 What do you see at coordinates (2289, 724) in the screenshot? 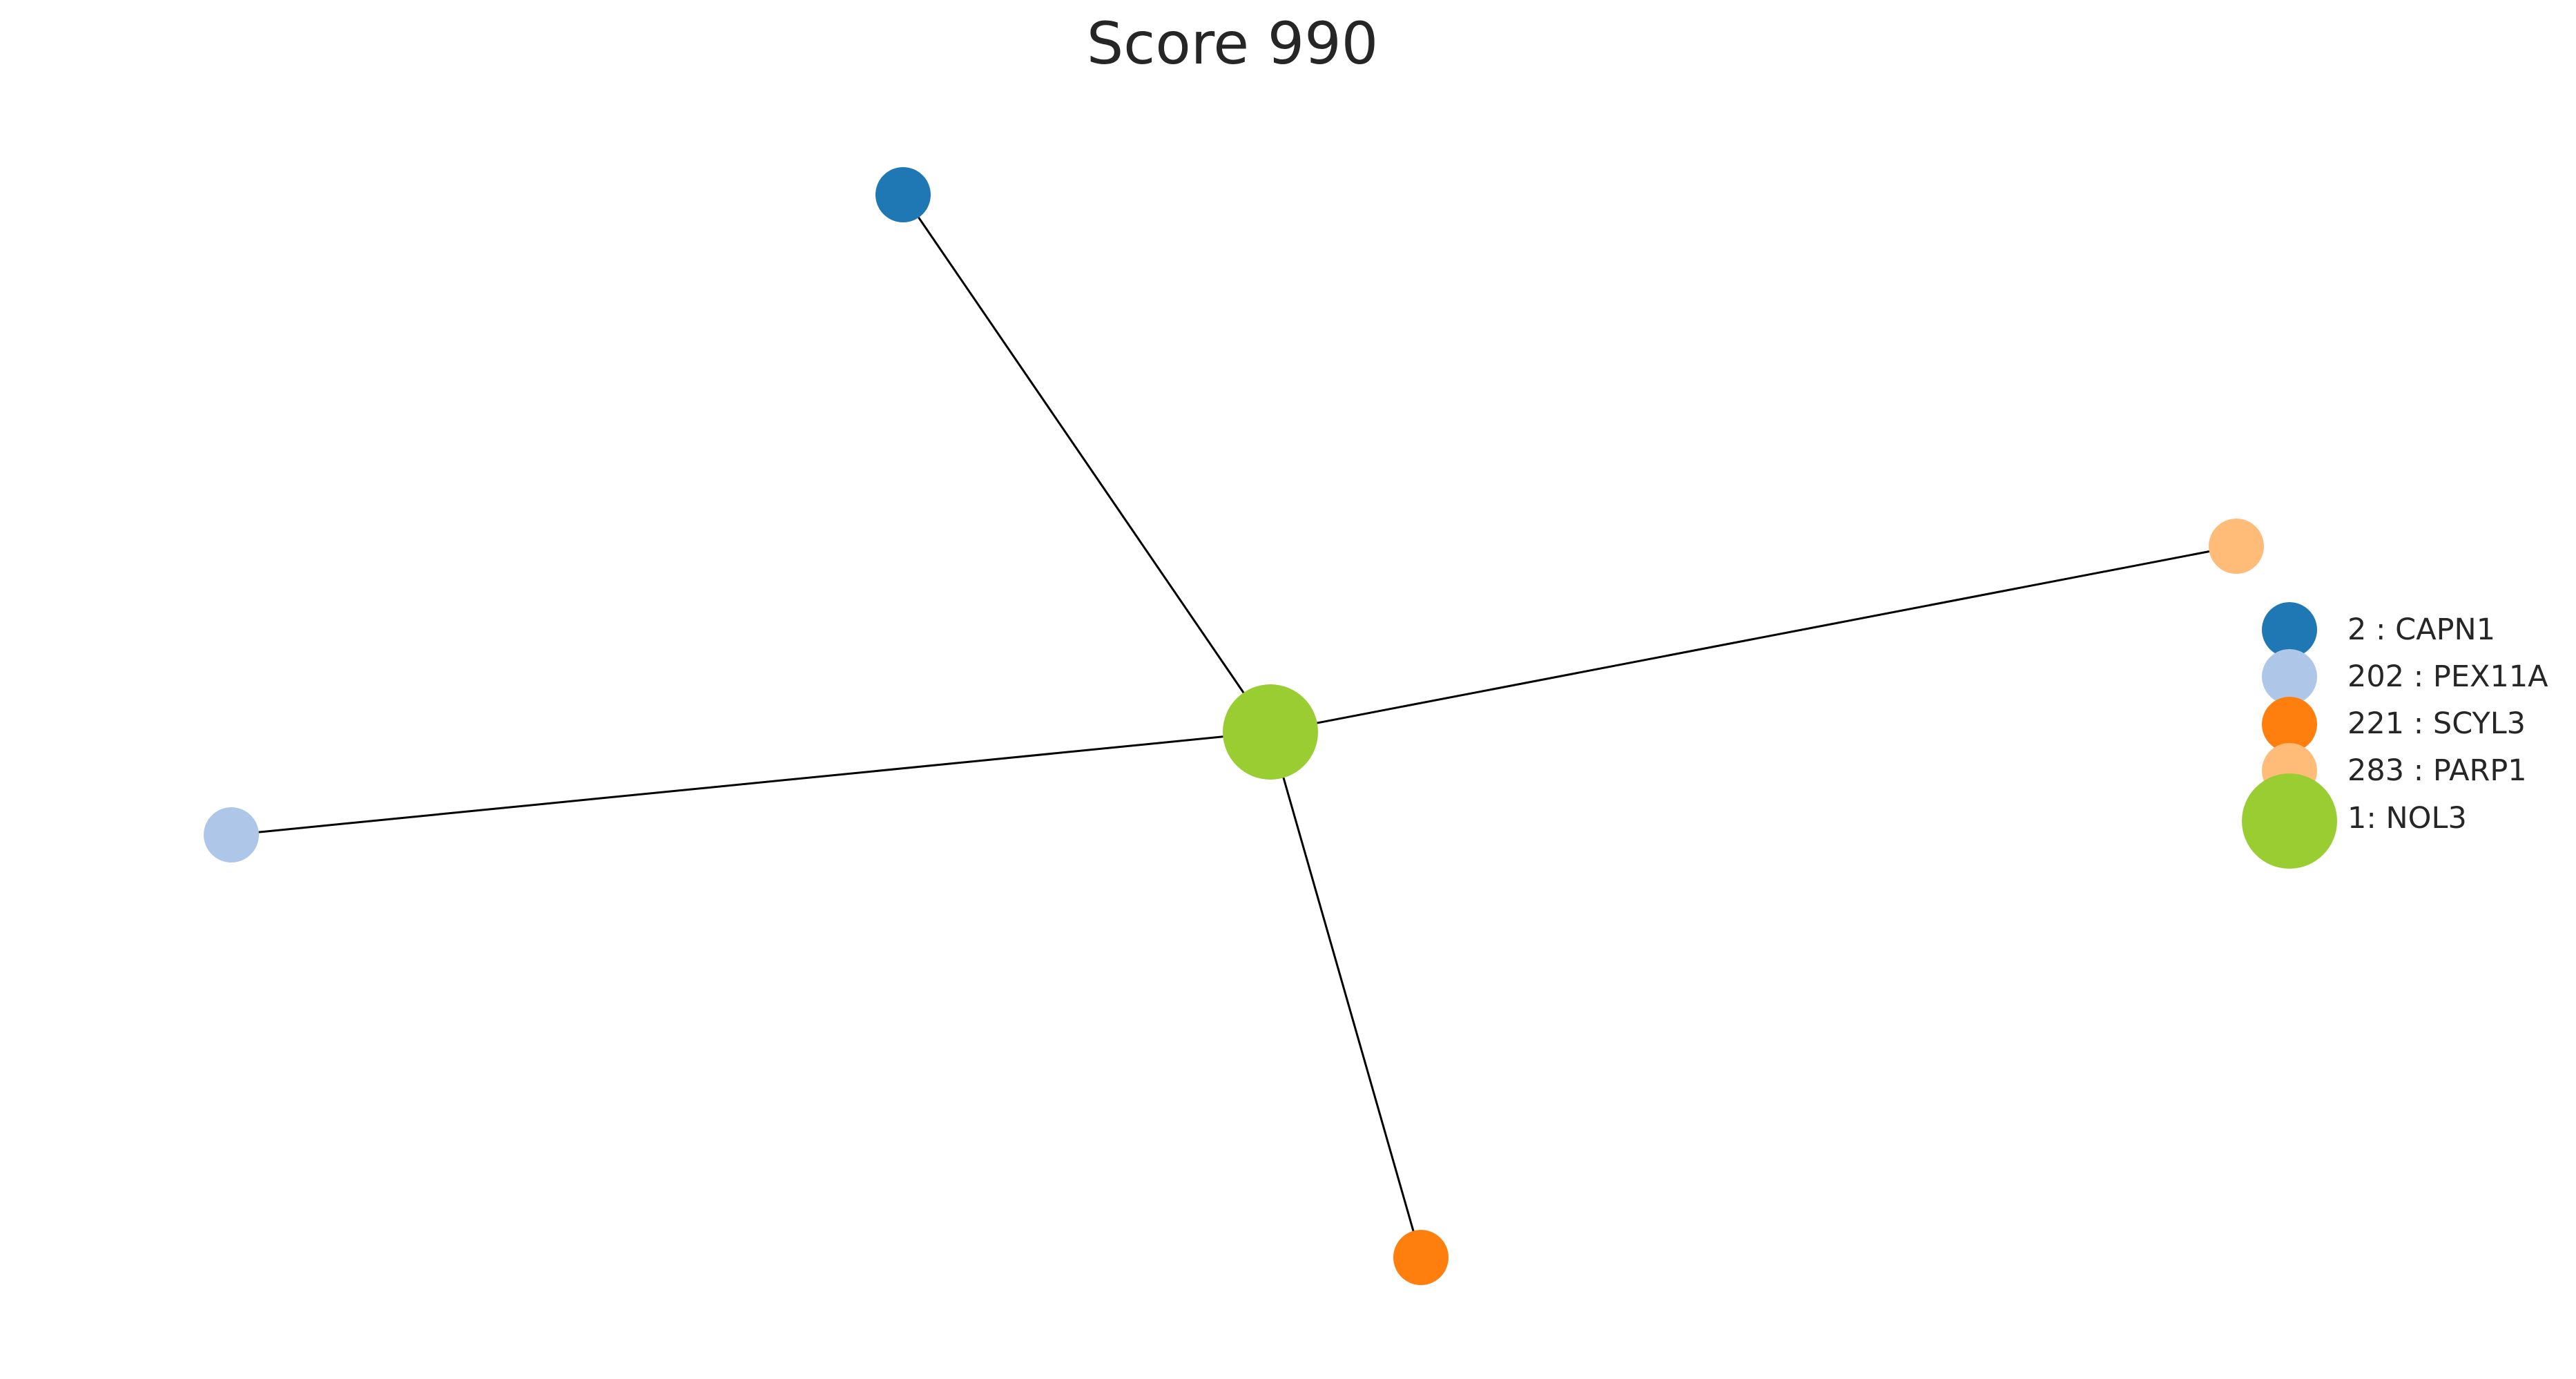
I see `legend-marker-scyl3` at bounding box center [2289, 724].